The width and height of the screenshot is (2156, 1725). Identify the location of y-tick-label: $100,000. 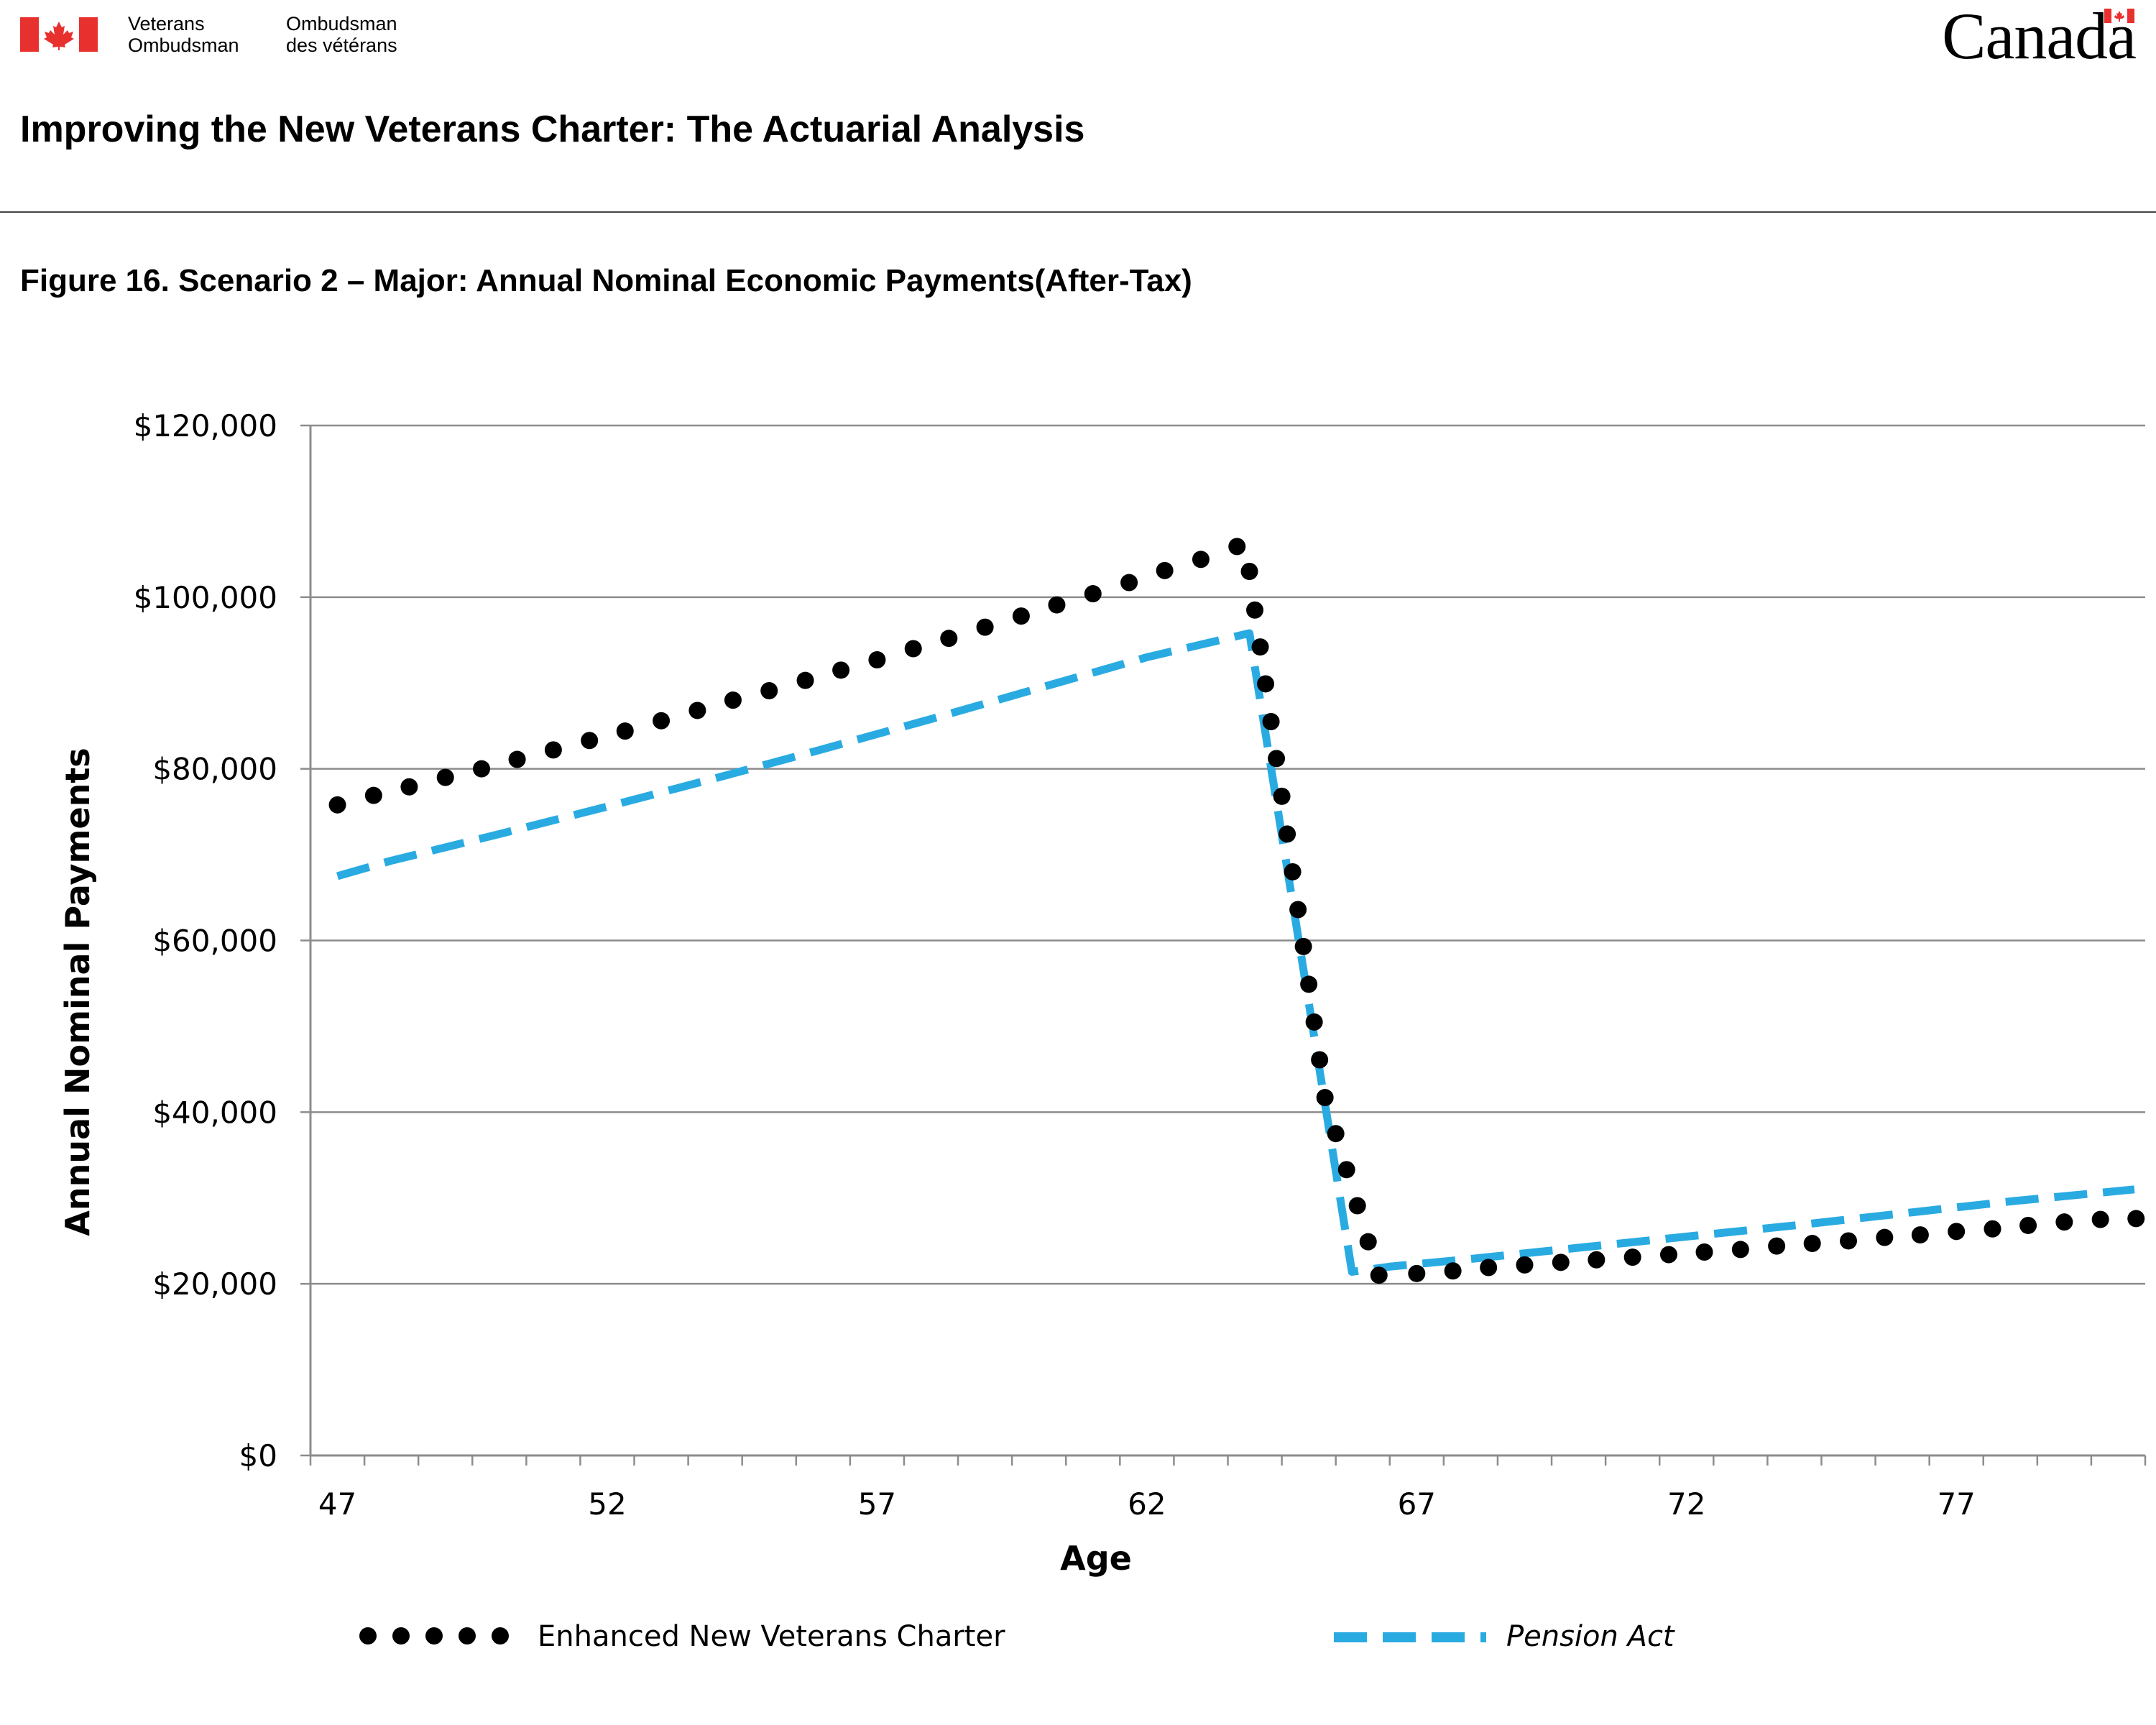
(205, 597).